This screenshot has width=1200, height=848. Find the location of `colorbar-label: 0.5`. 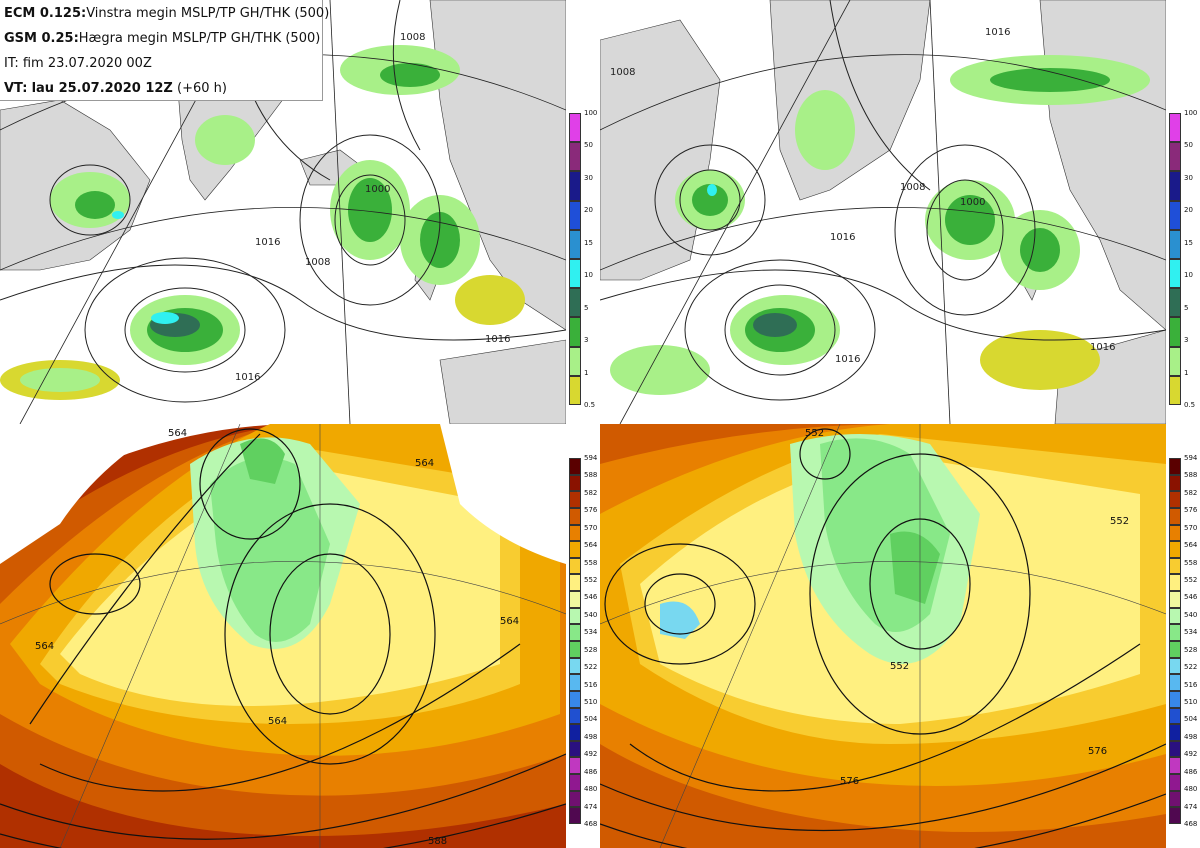

colorbar-label: 0.5 is located at coordinates (1190, 405).